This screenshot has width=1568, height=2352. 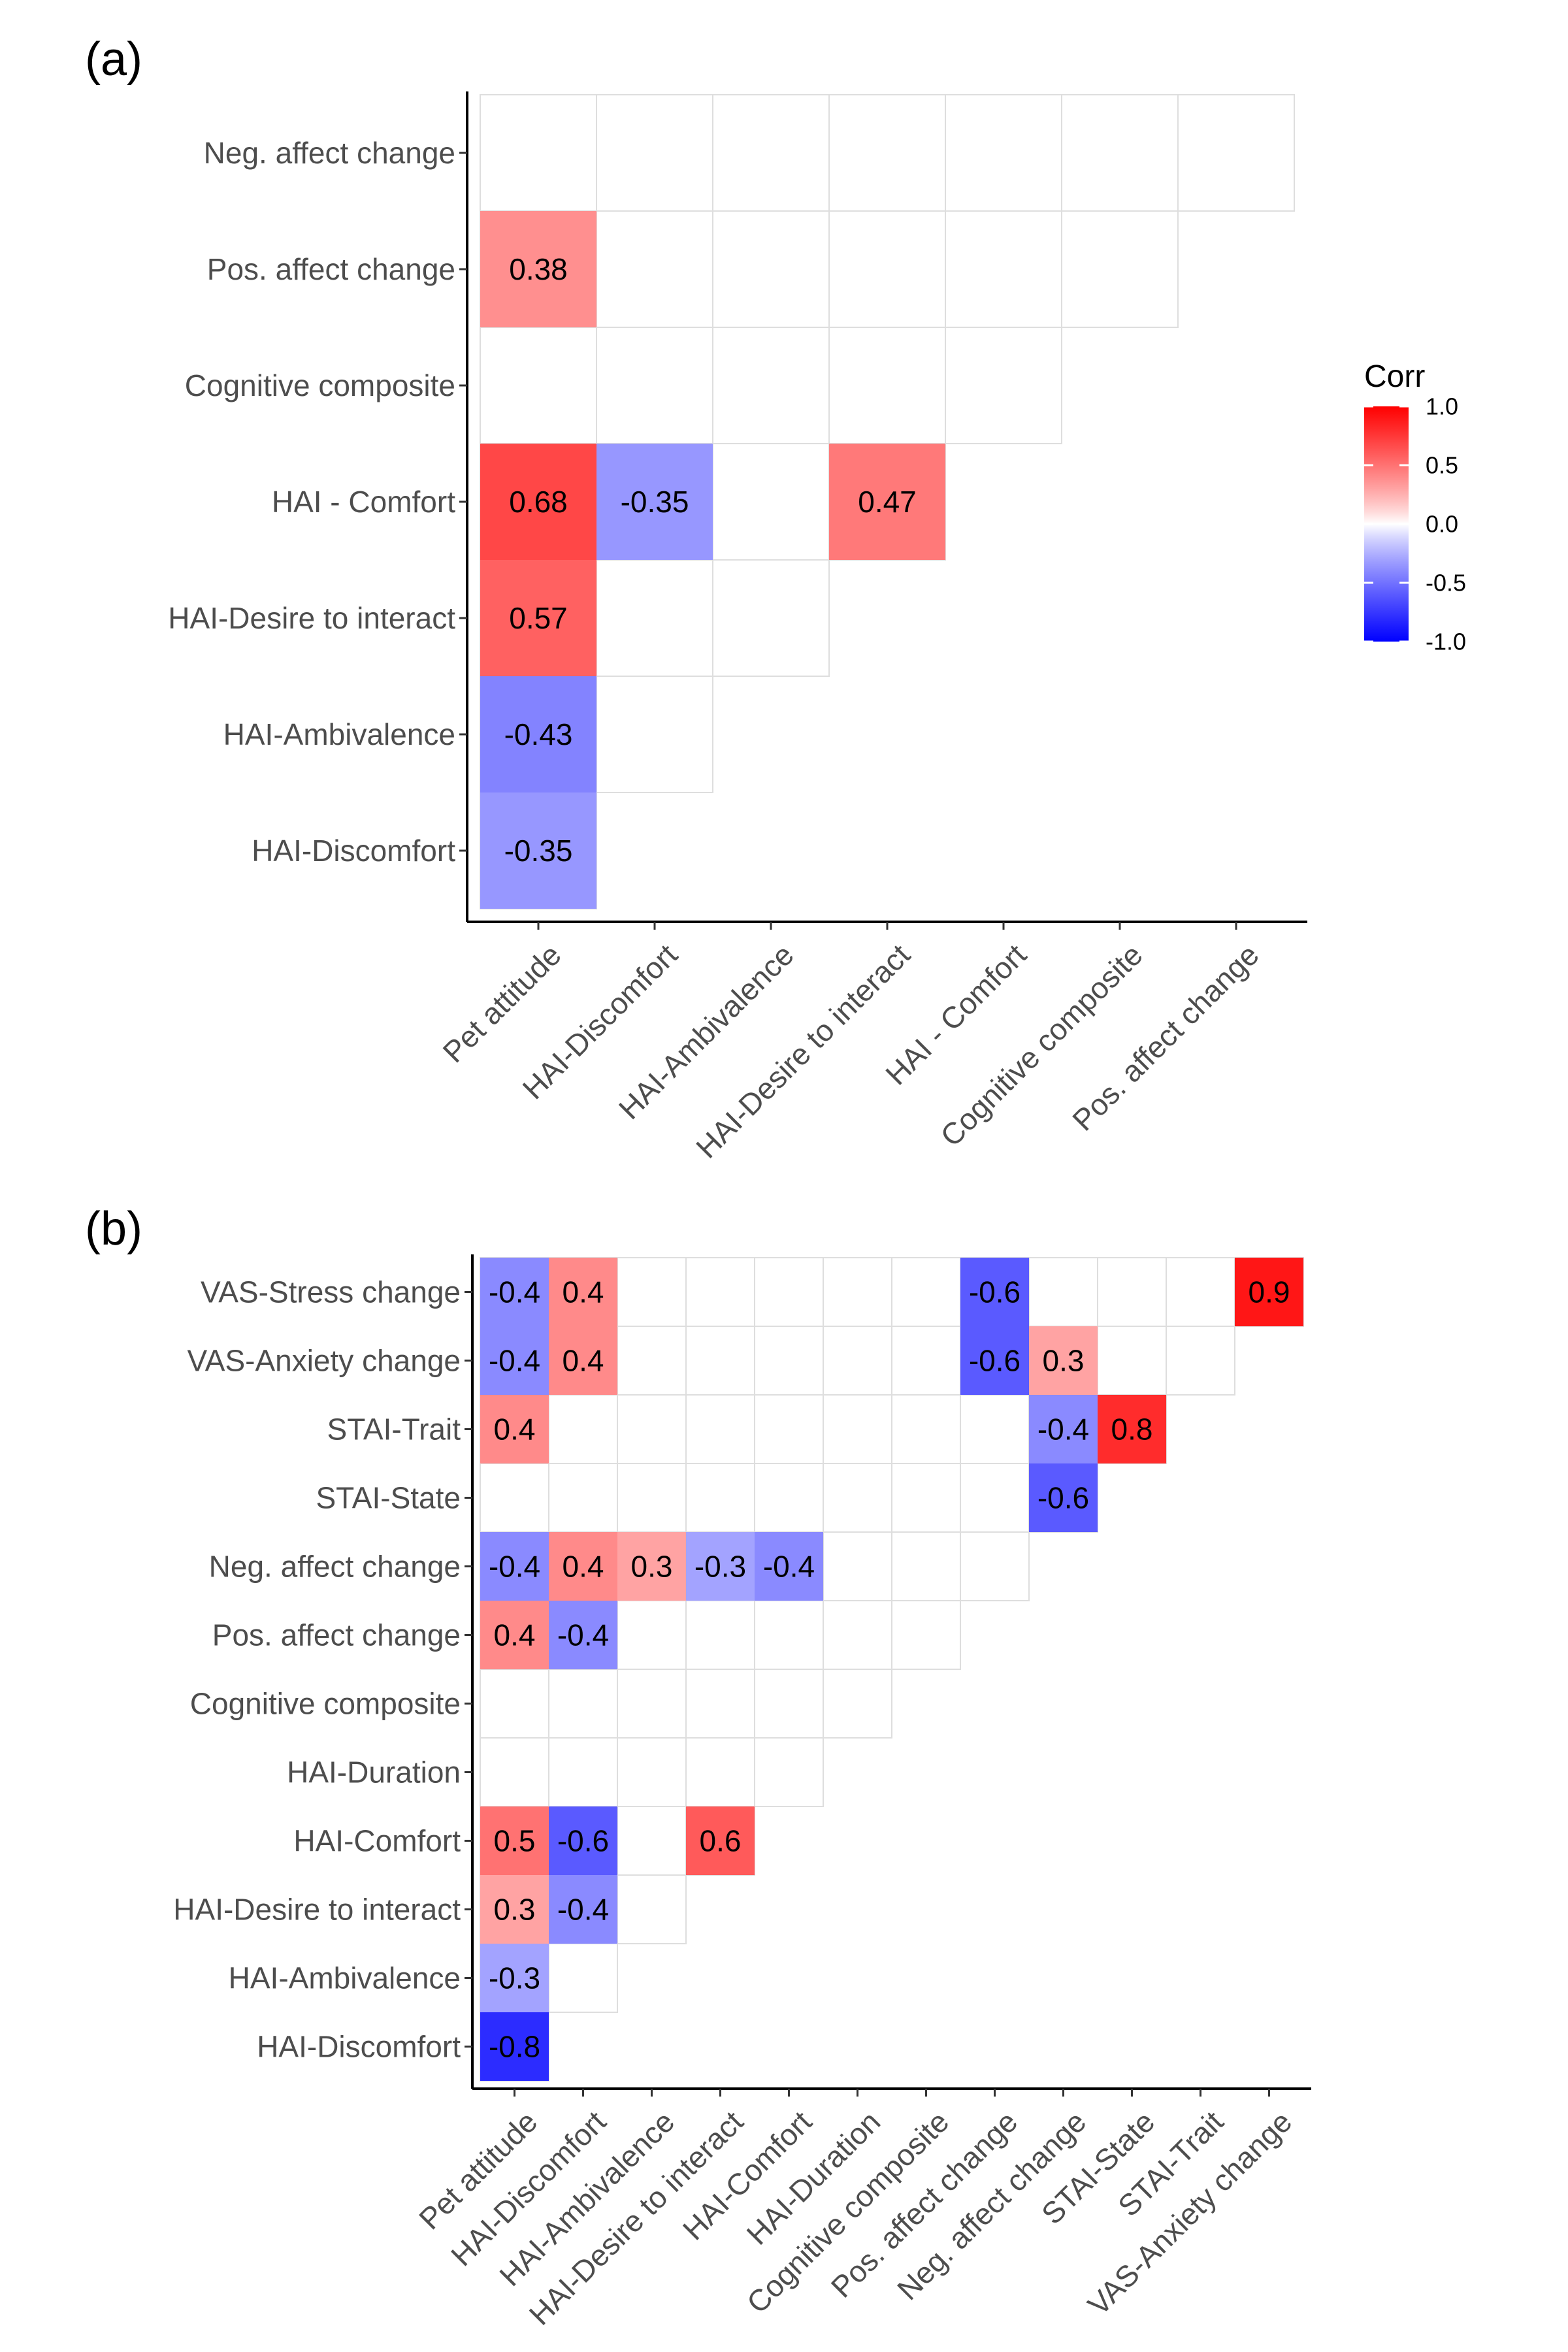 I want to click on legend-tick-label: -1.0, so click(x=1446, y=642).